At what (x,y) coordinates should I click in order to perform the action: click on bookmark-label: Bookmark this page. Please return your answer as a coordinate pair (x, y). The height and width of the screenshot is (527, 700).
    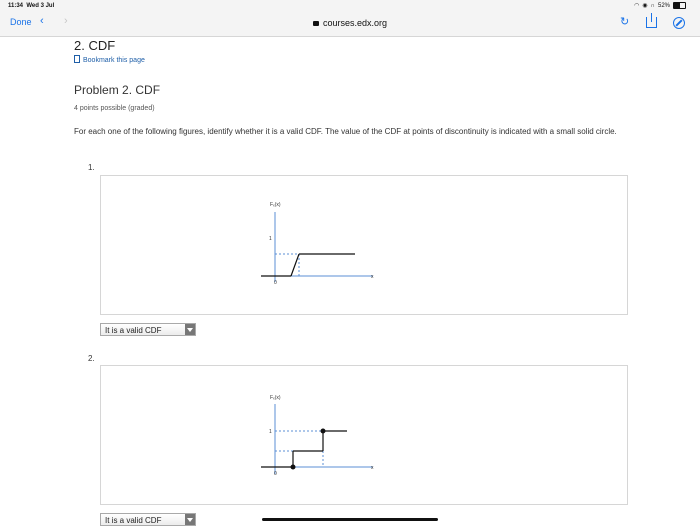
    Looking at the image, I should click on (114, 60).